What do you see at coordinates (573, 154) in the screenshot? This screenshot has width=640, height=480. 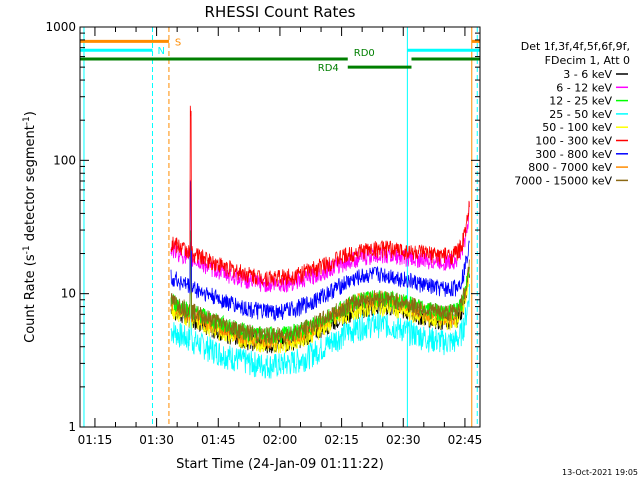 I see `legend-entry-label: 300 - 800 keV` at bounding box center [573, 154].